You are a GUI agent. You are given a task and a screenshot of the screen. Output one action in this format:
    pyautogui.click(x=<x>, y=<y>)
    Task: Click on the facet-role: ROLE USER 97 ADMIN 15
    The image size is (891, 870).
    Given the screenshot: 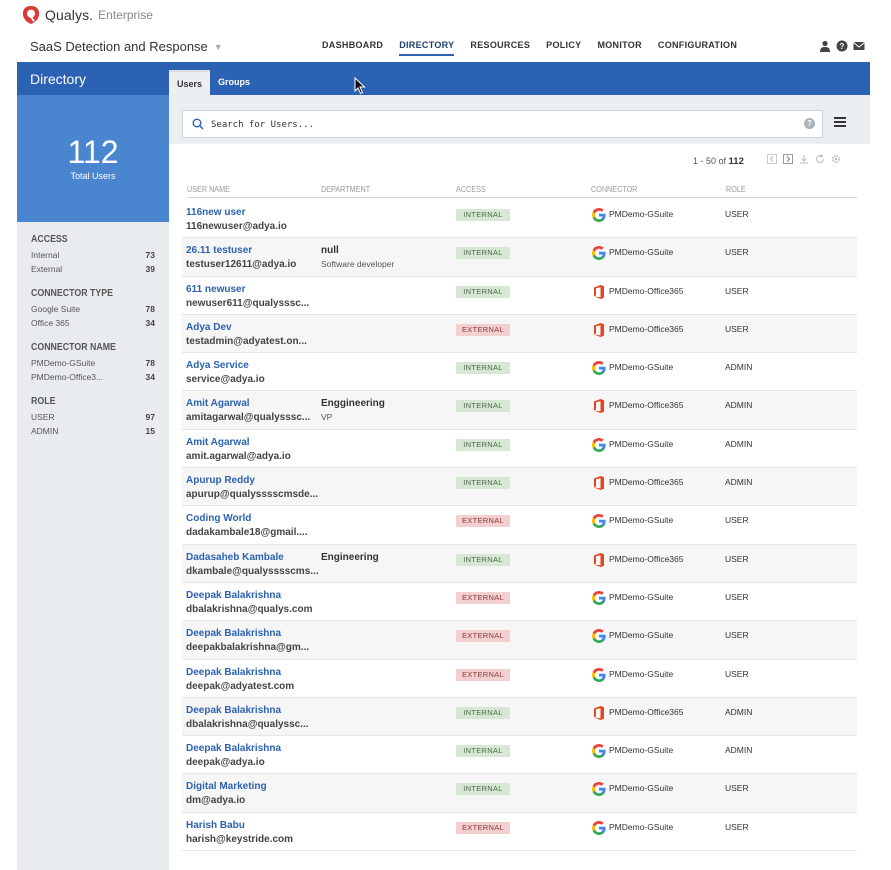 What is the action you would take?
    pyautogui.click(x=93, y=417)
    